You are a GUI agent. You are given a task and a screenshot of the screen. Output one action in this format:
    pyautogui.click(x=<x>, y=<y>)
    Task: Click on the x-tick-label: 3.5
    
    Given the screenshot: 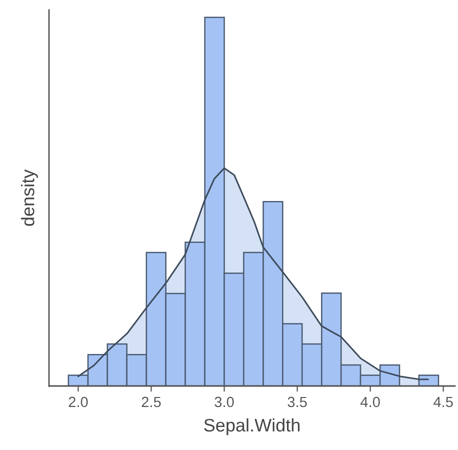 What is the action you would take?
    pyautogui.click(x=297, y=402)
    